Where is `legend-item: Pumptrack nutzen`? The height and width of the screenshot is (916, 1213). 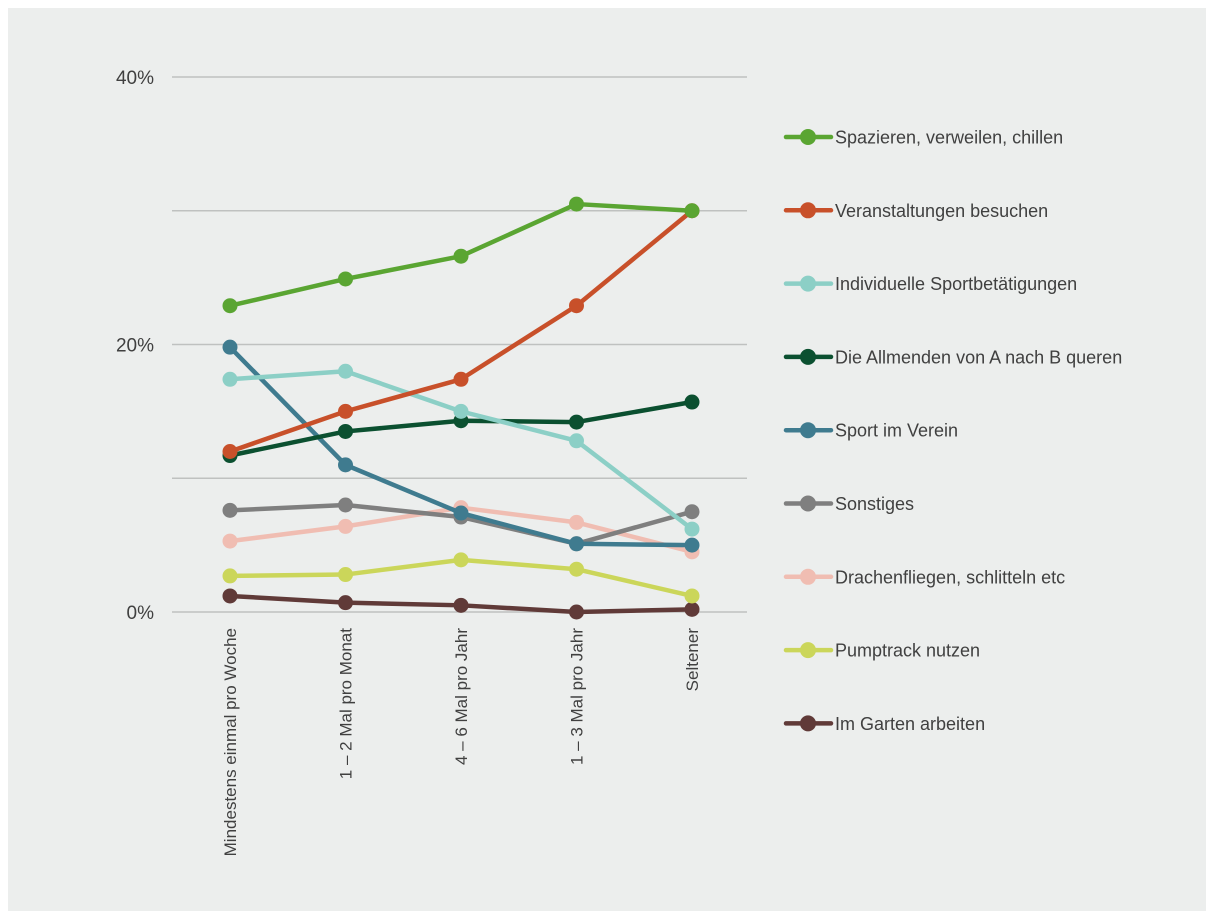 legend-item: Pumptrack nutzen is located at coordinates (881, 651).